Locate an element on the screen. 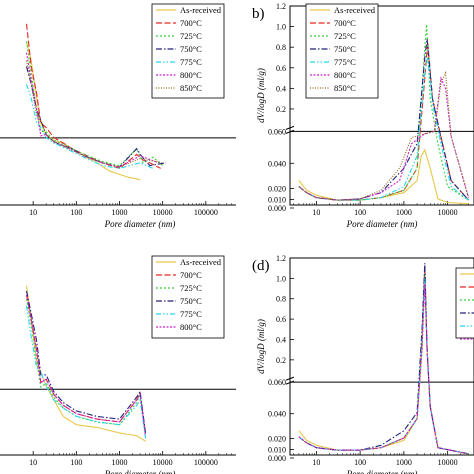 This screenshot has height=474, width=474. y-tick-label-b: 0.000 is located at coordinates (277, 208).